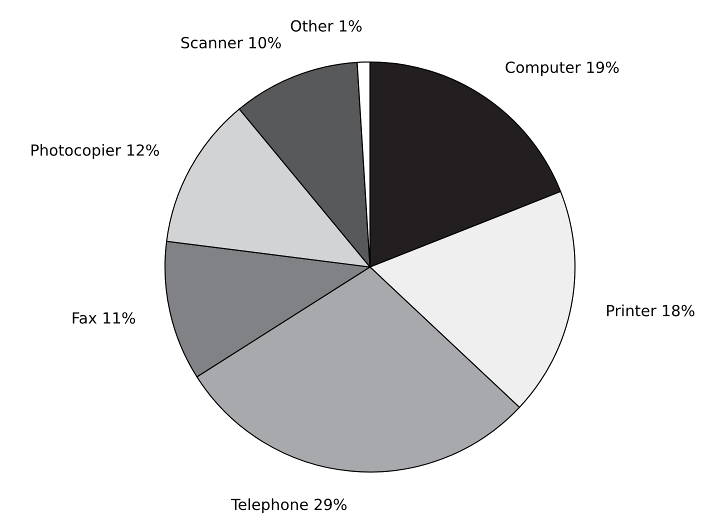 The width and height of the screenshot is (707, 528). I want to click on slice-label: Computer 19%, so click(562, 69).